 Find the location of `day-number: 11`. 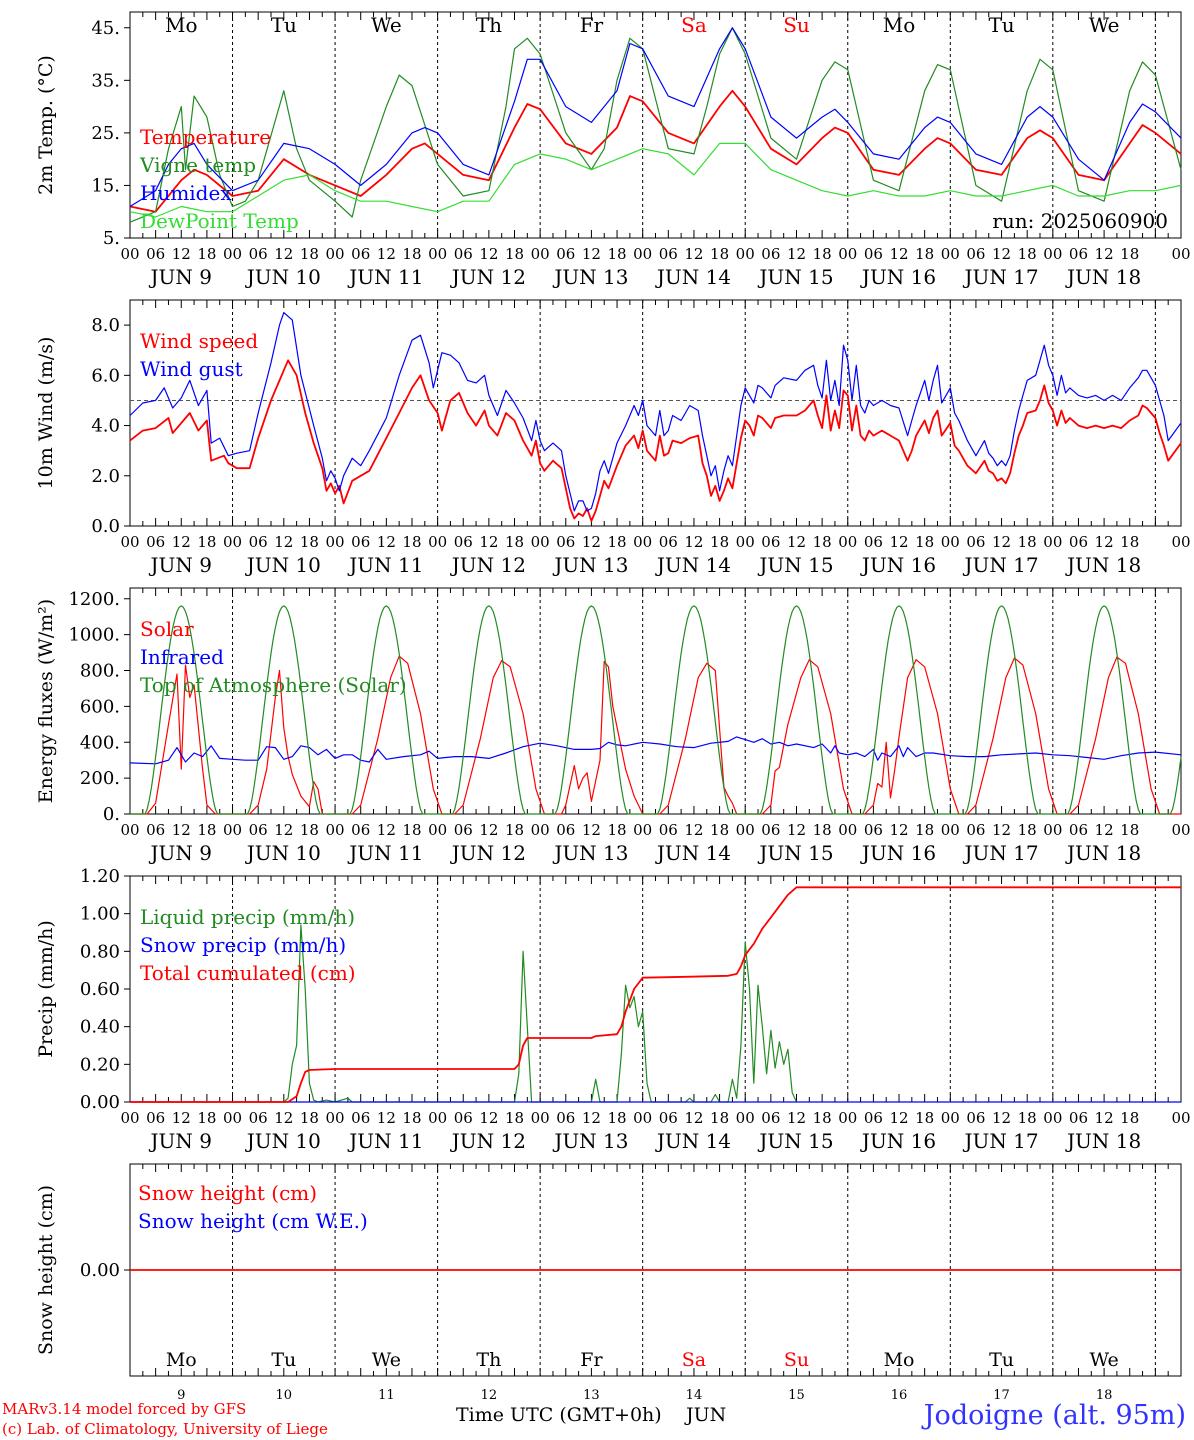

day-number: 11 is located at coordinates (386, 1394).